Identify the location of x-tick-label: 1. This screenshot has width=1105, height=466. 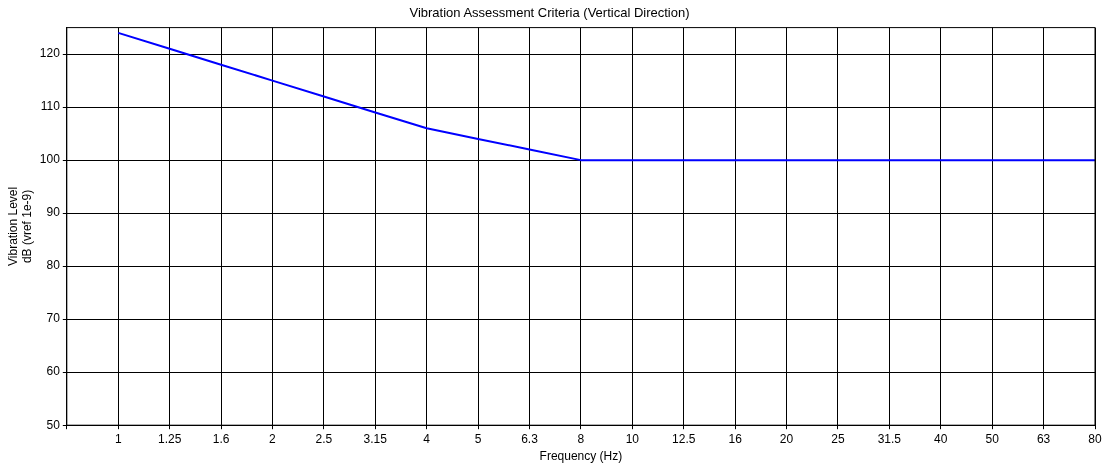
(118, 438).